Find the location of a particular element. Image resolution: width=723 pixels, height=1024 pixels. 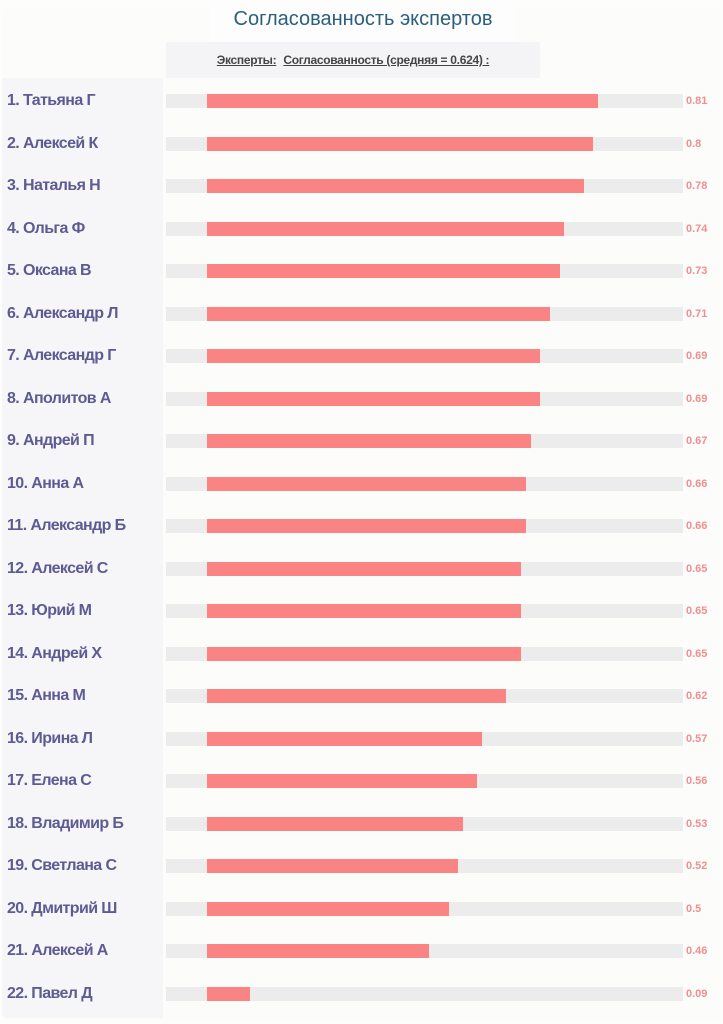

expert-name: 7. Александр Г is located at coordinates (61, 355).